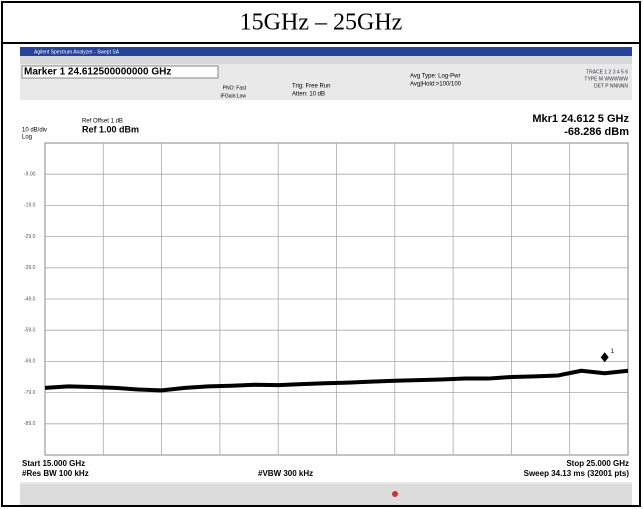 This screenshot has height=509, width=643. Describe the element at coordinates (606, 79) in the screenshot. I see `type-row: TYPE M WWWWW` at that location.